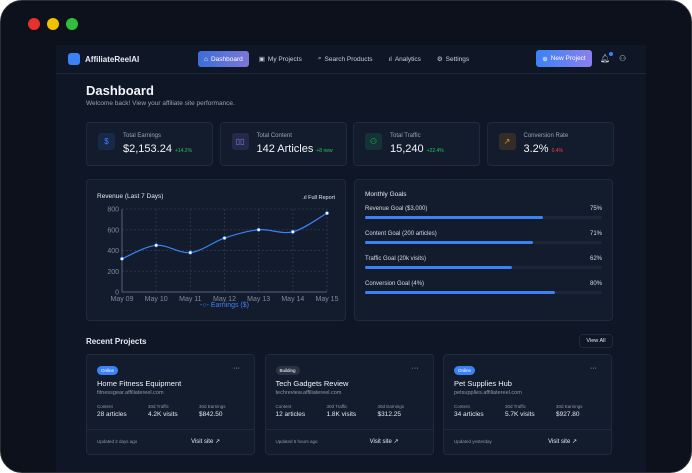  What do you see at coordinates (557, 151) in the screenshot?
I see `stat-change: 0.4%` at bounding box center [557, 151].